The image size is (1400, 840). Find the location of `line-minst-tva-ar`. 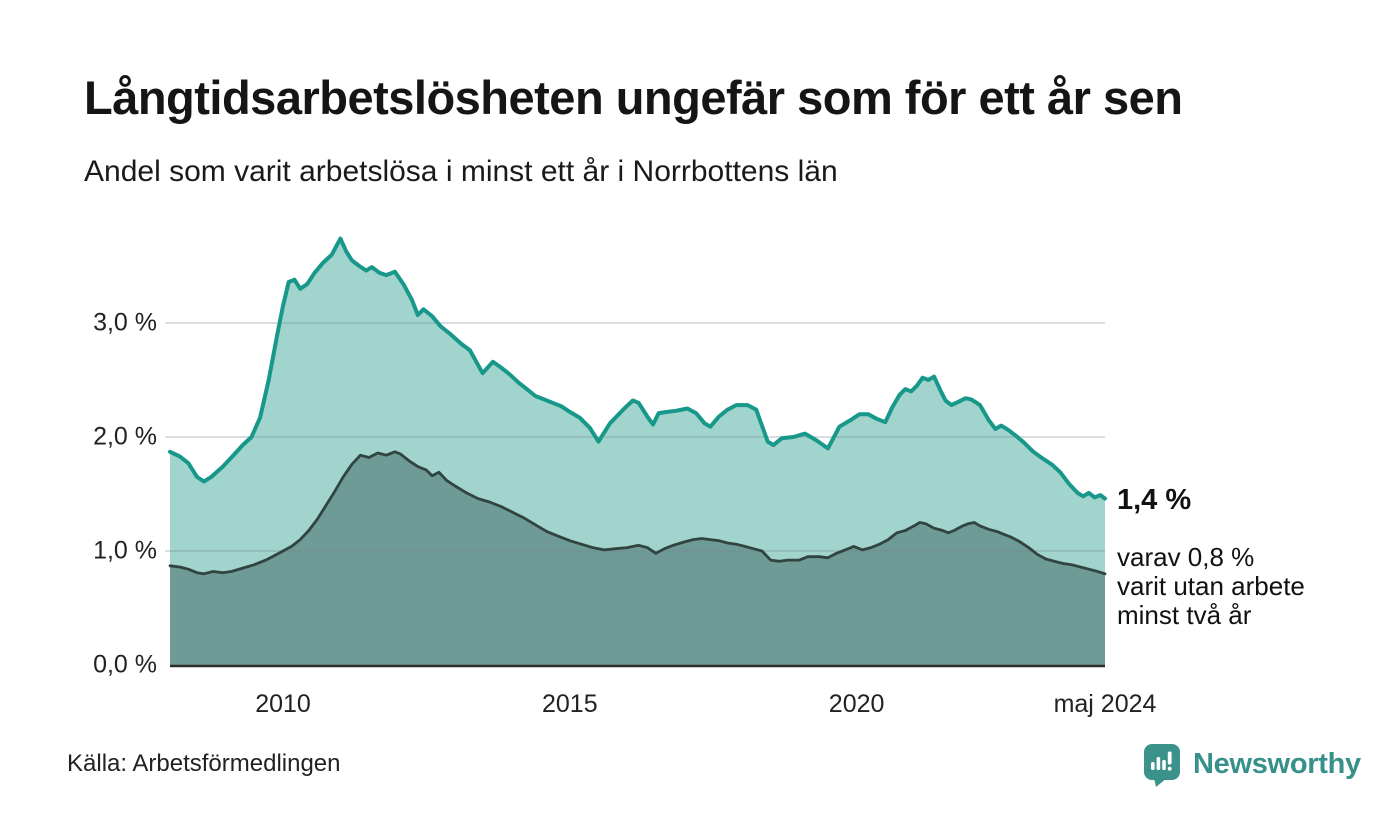

line-minst-tva-ar is located at coordinates (637, 513).